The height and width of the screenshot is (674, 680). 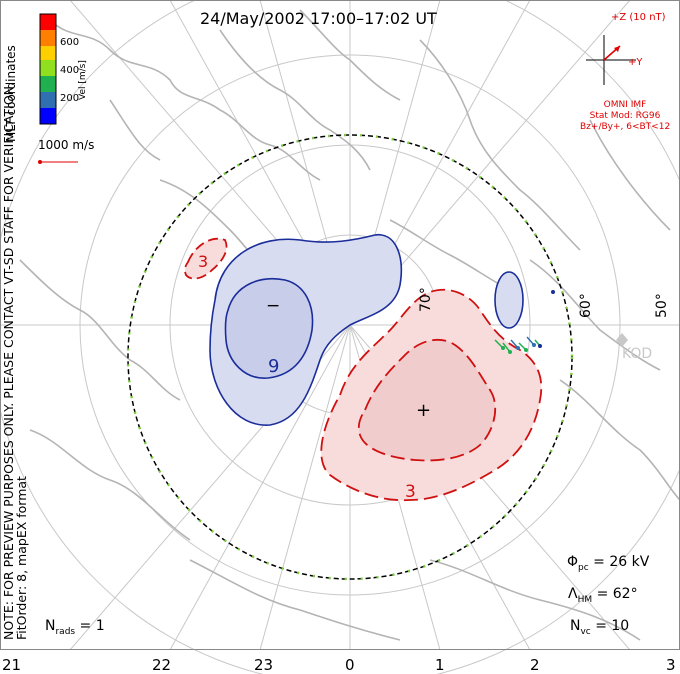 I want to click on latitude-label-50: 50°, so click(x=662, y=305).